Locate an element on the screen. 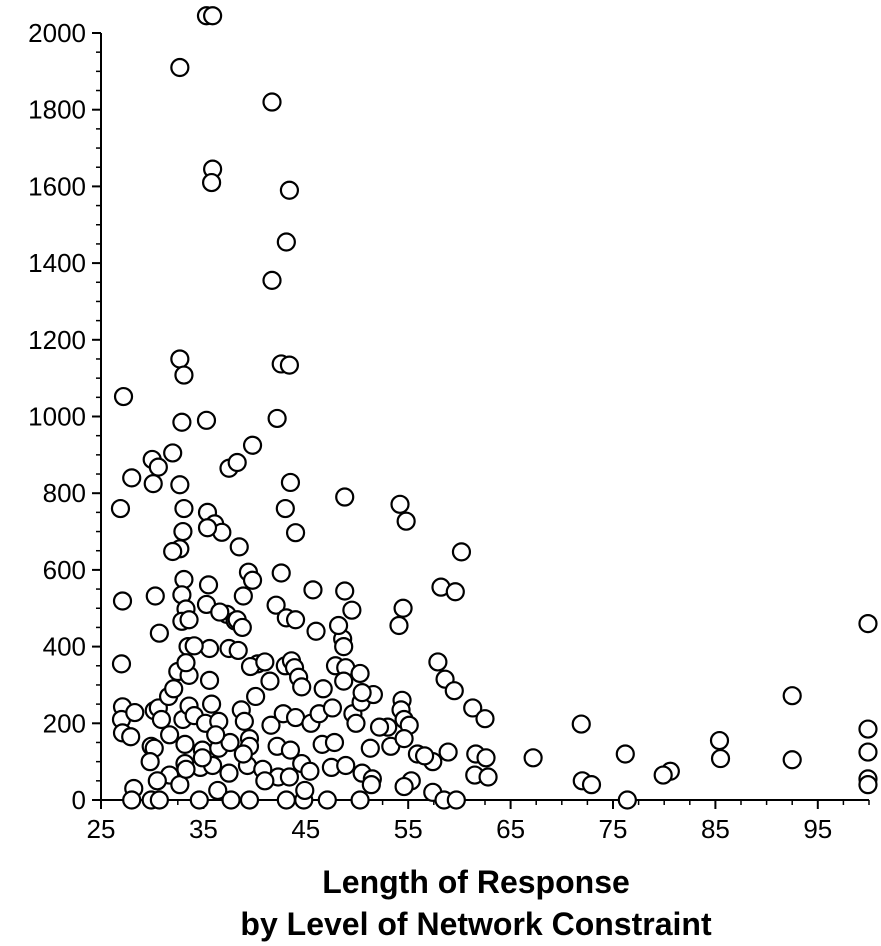  x-tick-label: 95 is located at coordinates (817, 829).